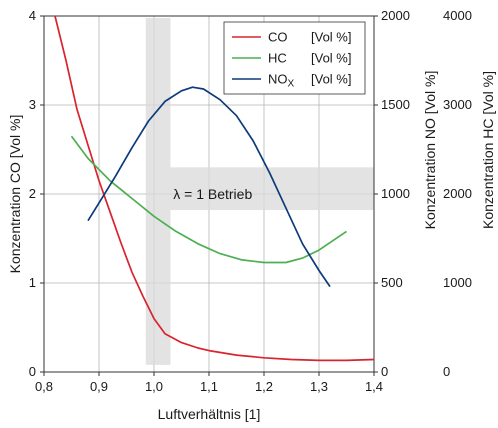 This screenshot has width=498, height=428. I want to click on y-tick-label-no: 0, so click(384, 371).